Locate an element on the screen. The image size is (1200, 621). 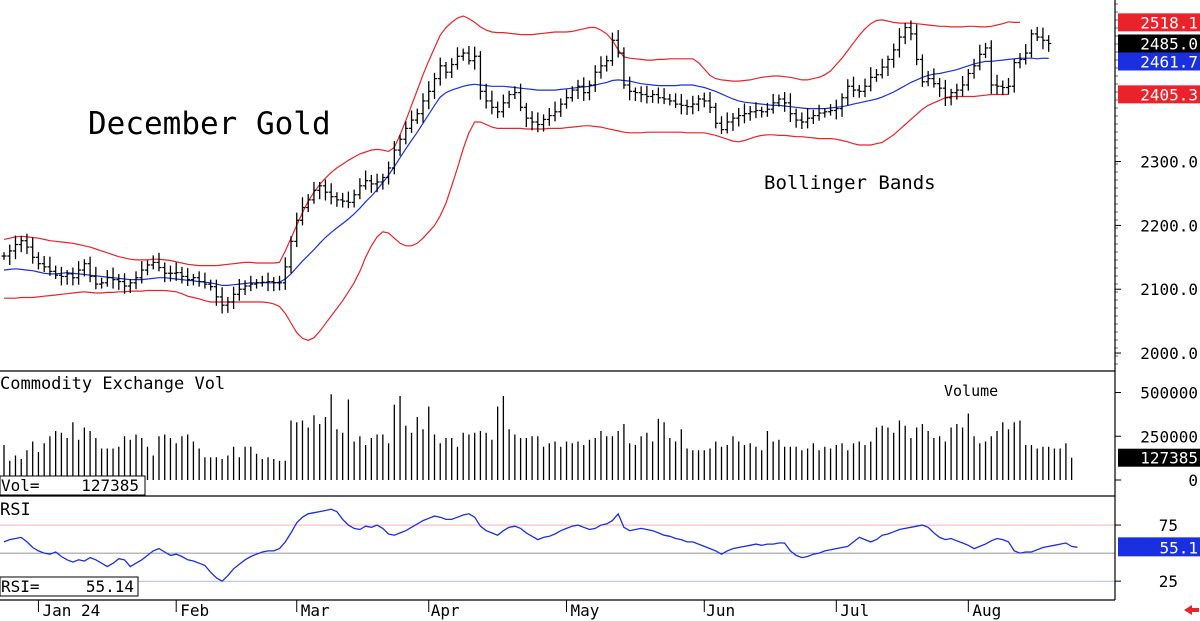
rsi-last-marker-label: 55.1 is located at coordinates (1178, 547).